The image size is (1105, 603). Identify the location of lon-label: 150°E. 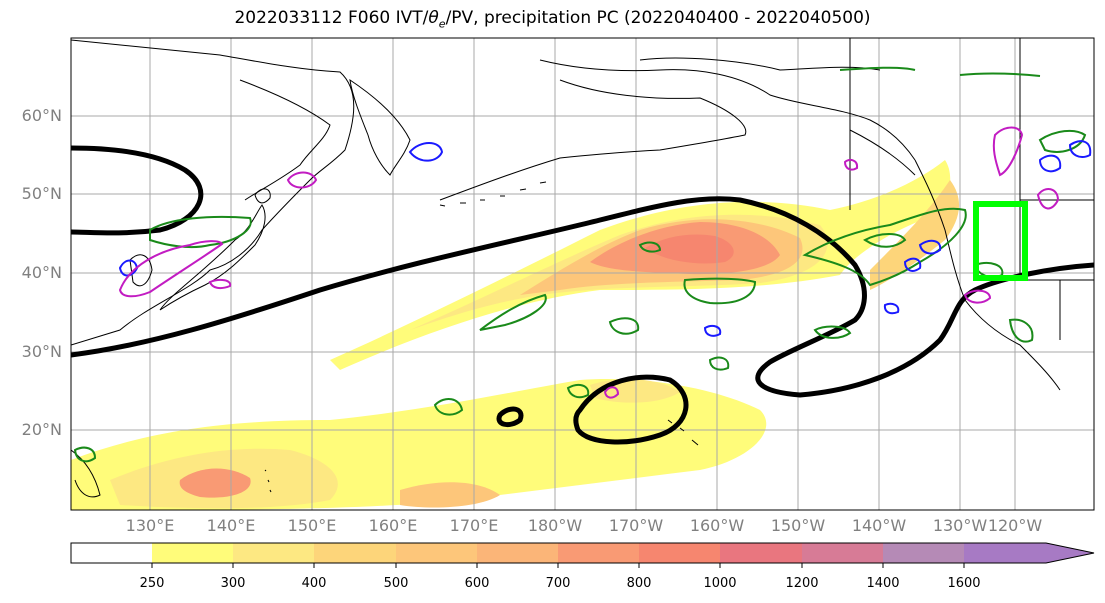
(312, 525).